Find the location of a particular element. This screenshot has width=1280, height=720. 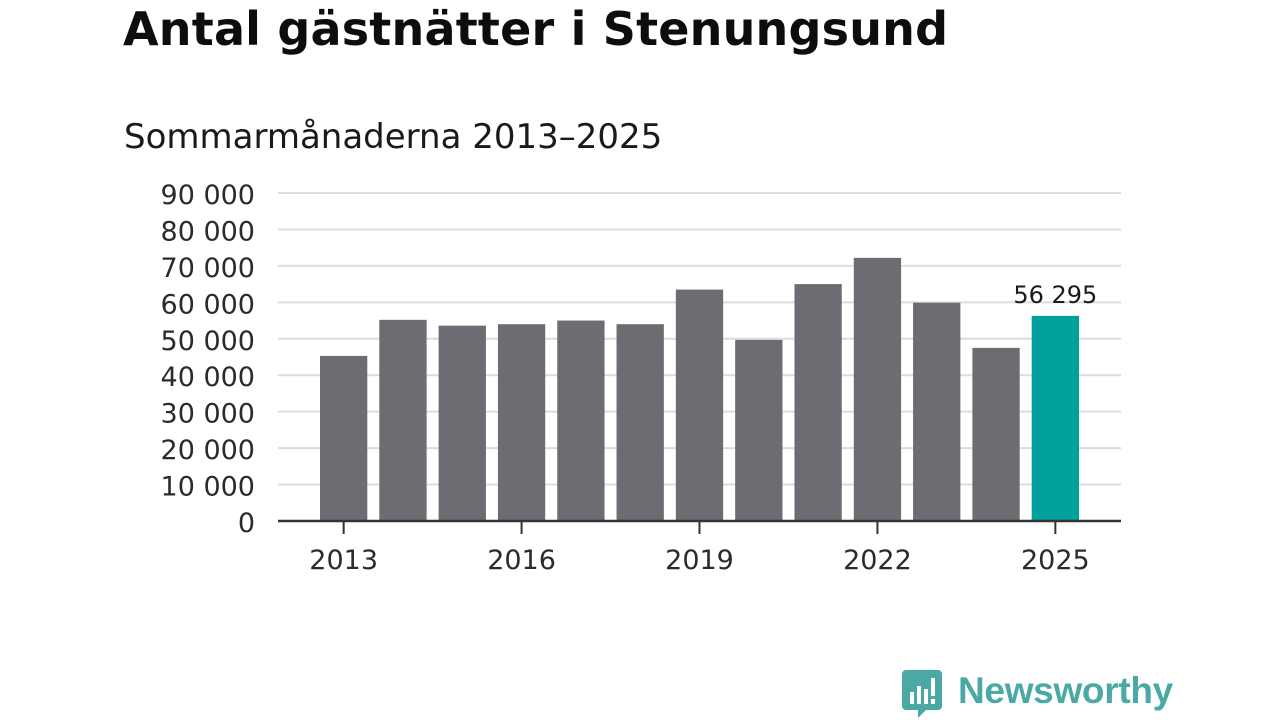

y-tick-label: 30 000 is located at coordinates (208, 414).